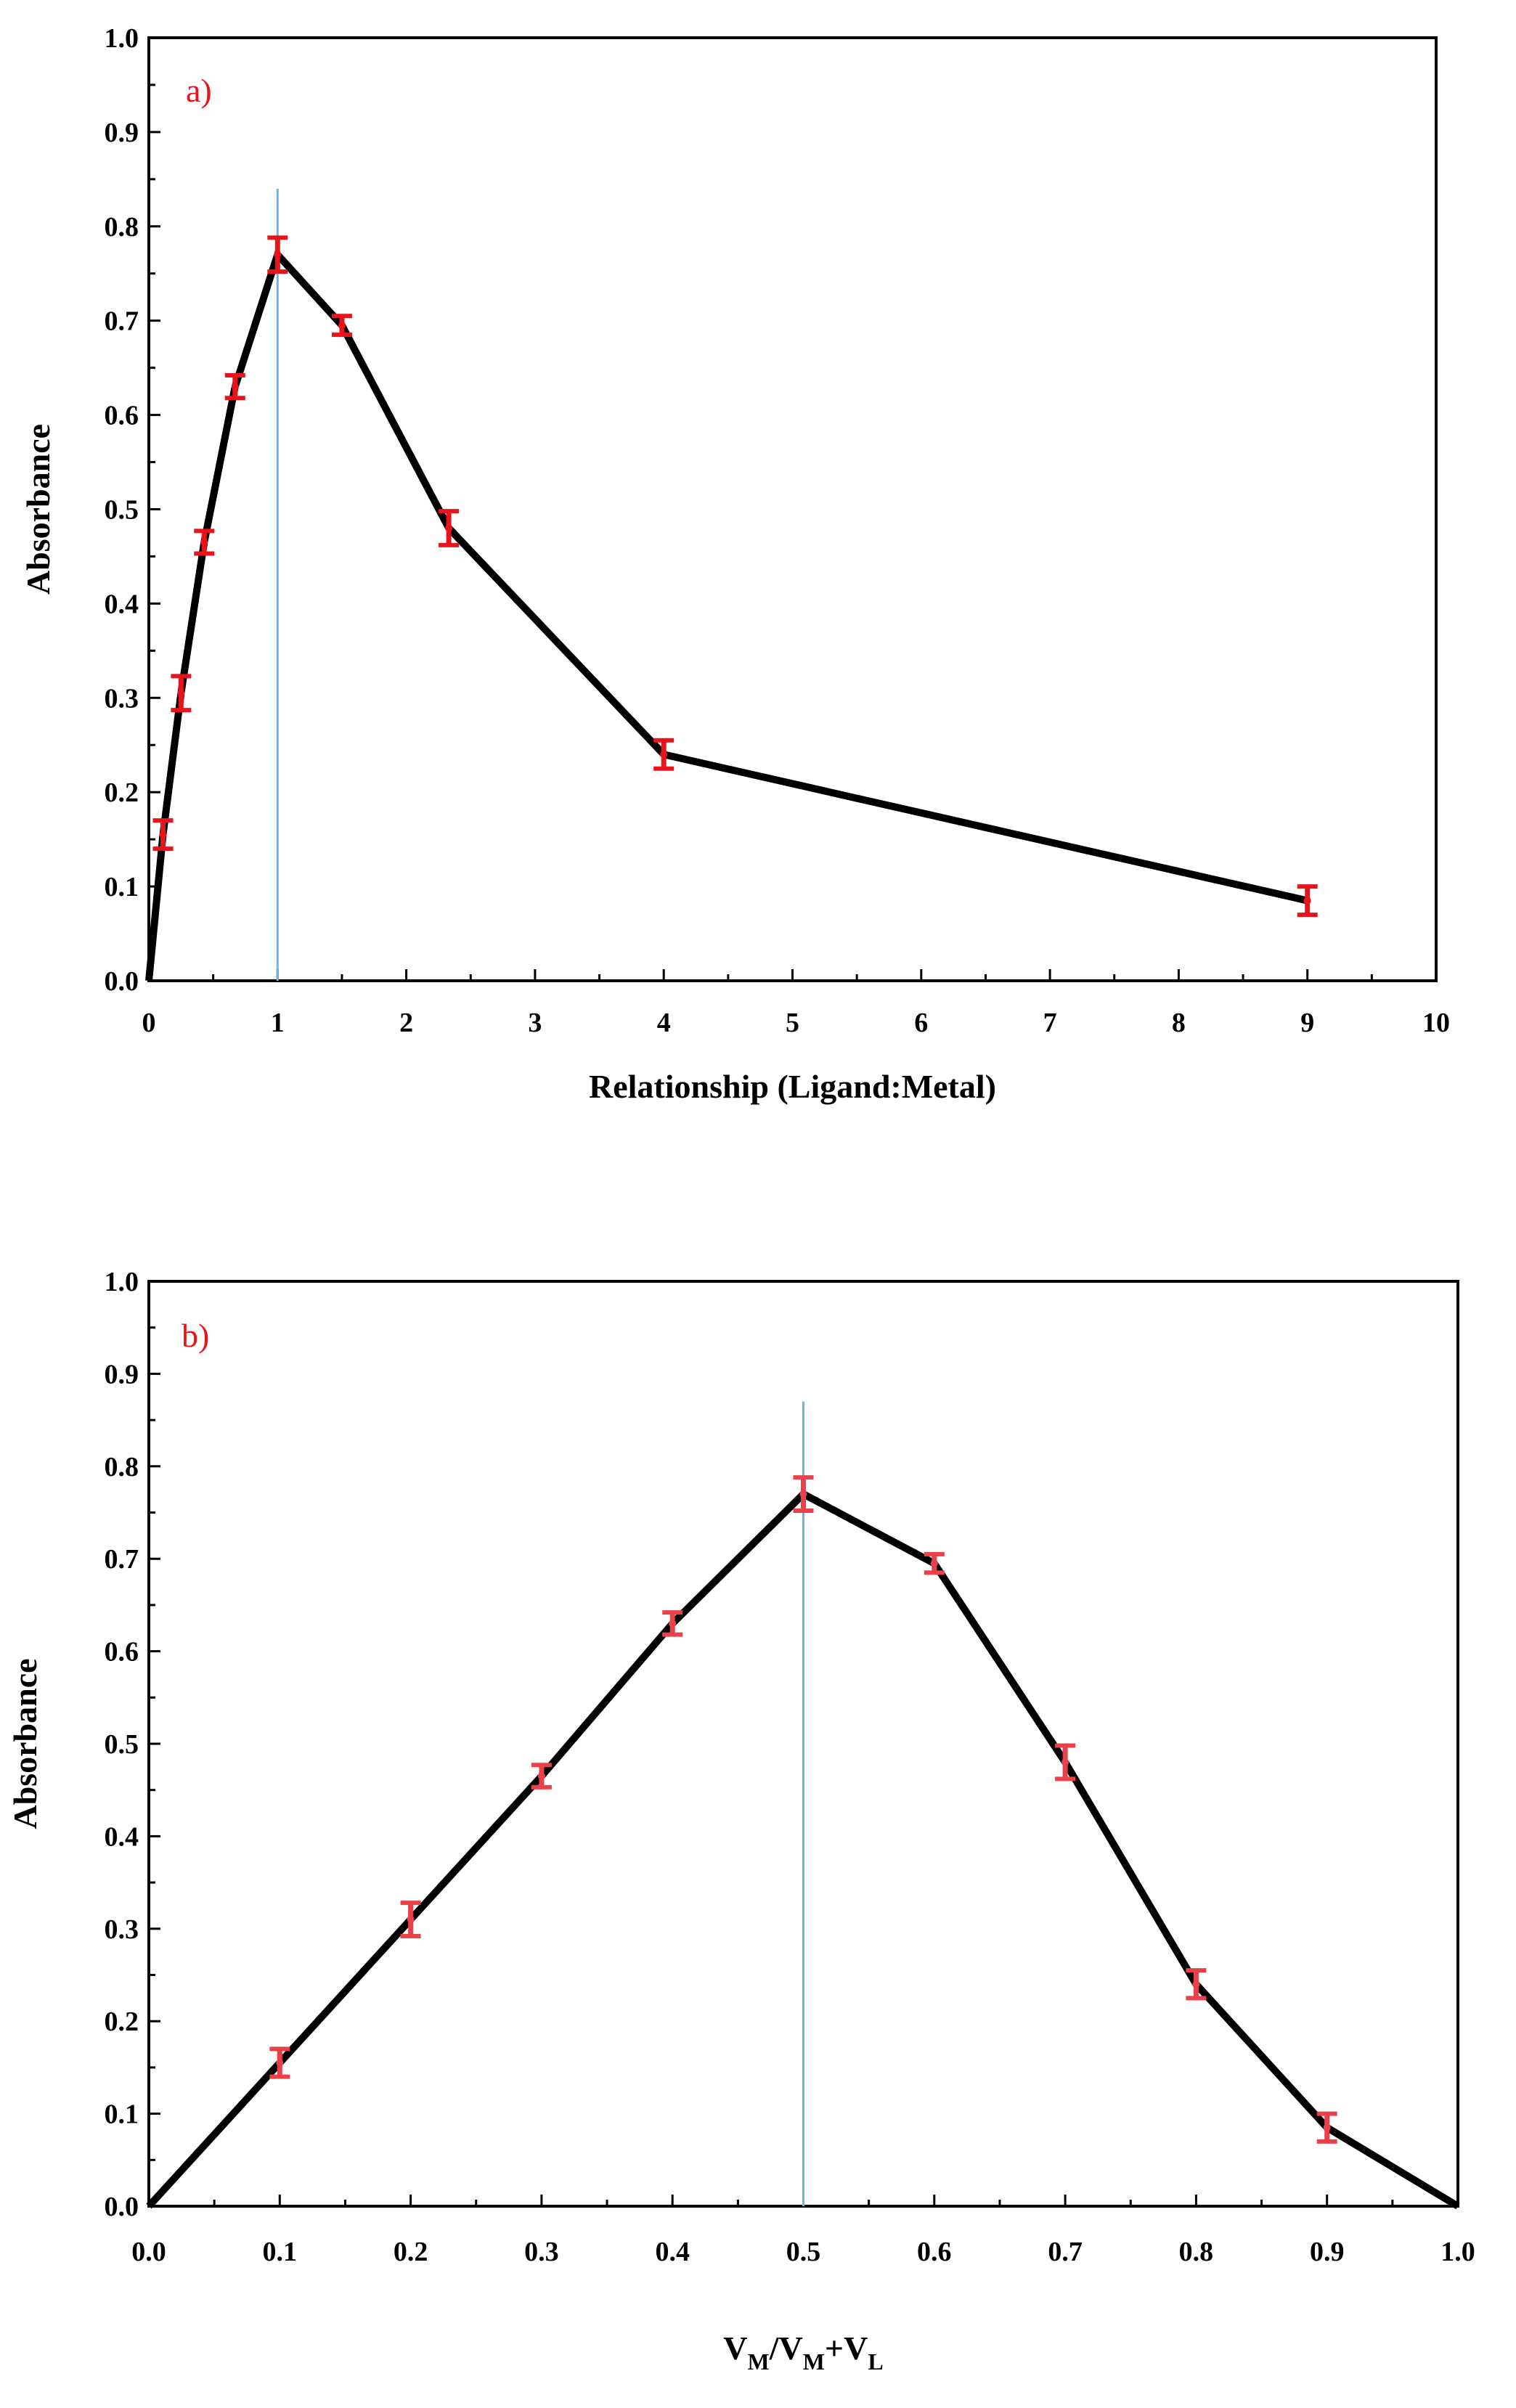 The height and width of the screenshot is (2408, 1516). What do you see at coordinates (792, 1086) in the screenshot?
I see `x-axis-title: Relationship (Ligand:Metal)` at bounding box center [792, 1086].